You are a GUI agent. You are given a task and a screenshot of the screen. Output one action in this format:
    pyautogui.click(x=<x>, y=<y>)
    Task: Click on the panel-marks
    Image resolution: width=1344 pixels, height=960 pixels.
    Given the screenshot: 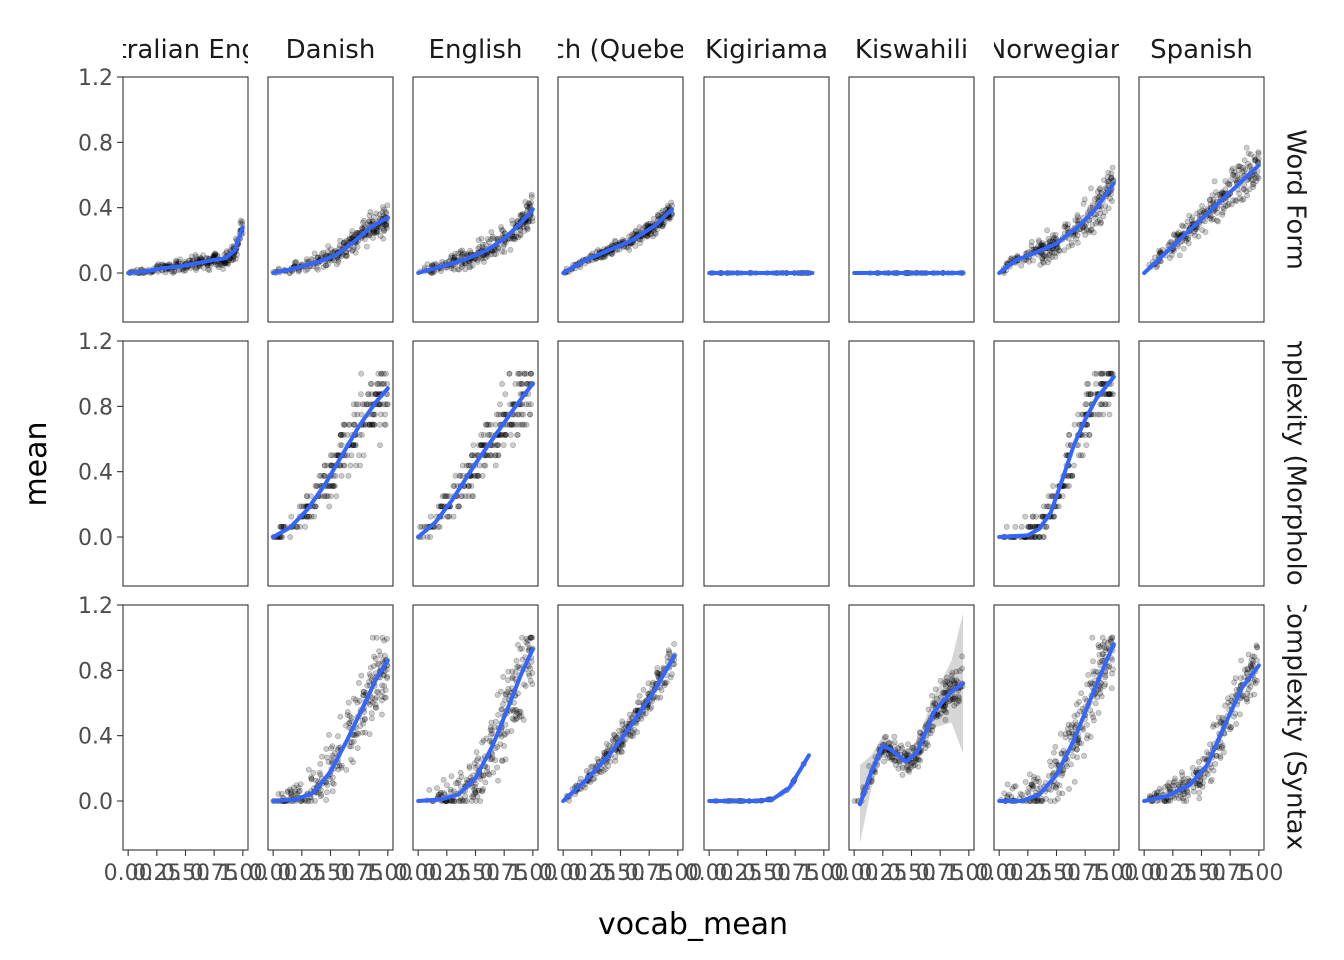 What is the action you would take?
    pyautogui.click(x=1201, y=723)
    